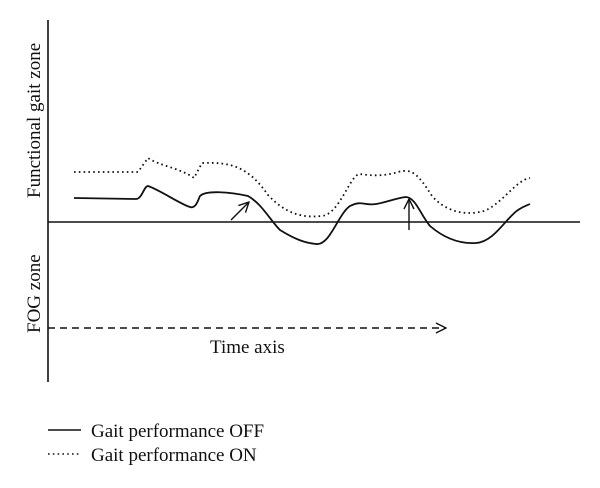  What do you see at coordinates (177, 431) in the screenshot?
I see `legend-label-off: Gait performance OFF` at bounding box center [177, 431].